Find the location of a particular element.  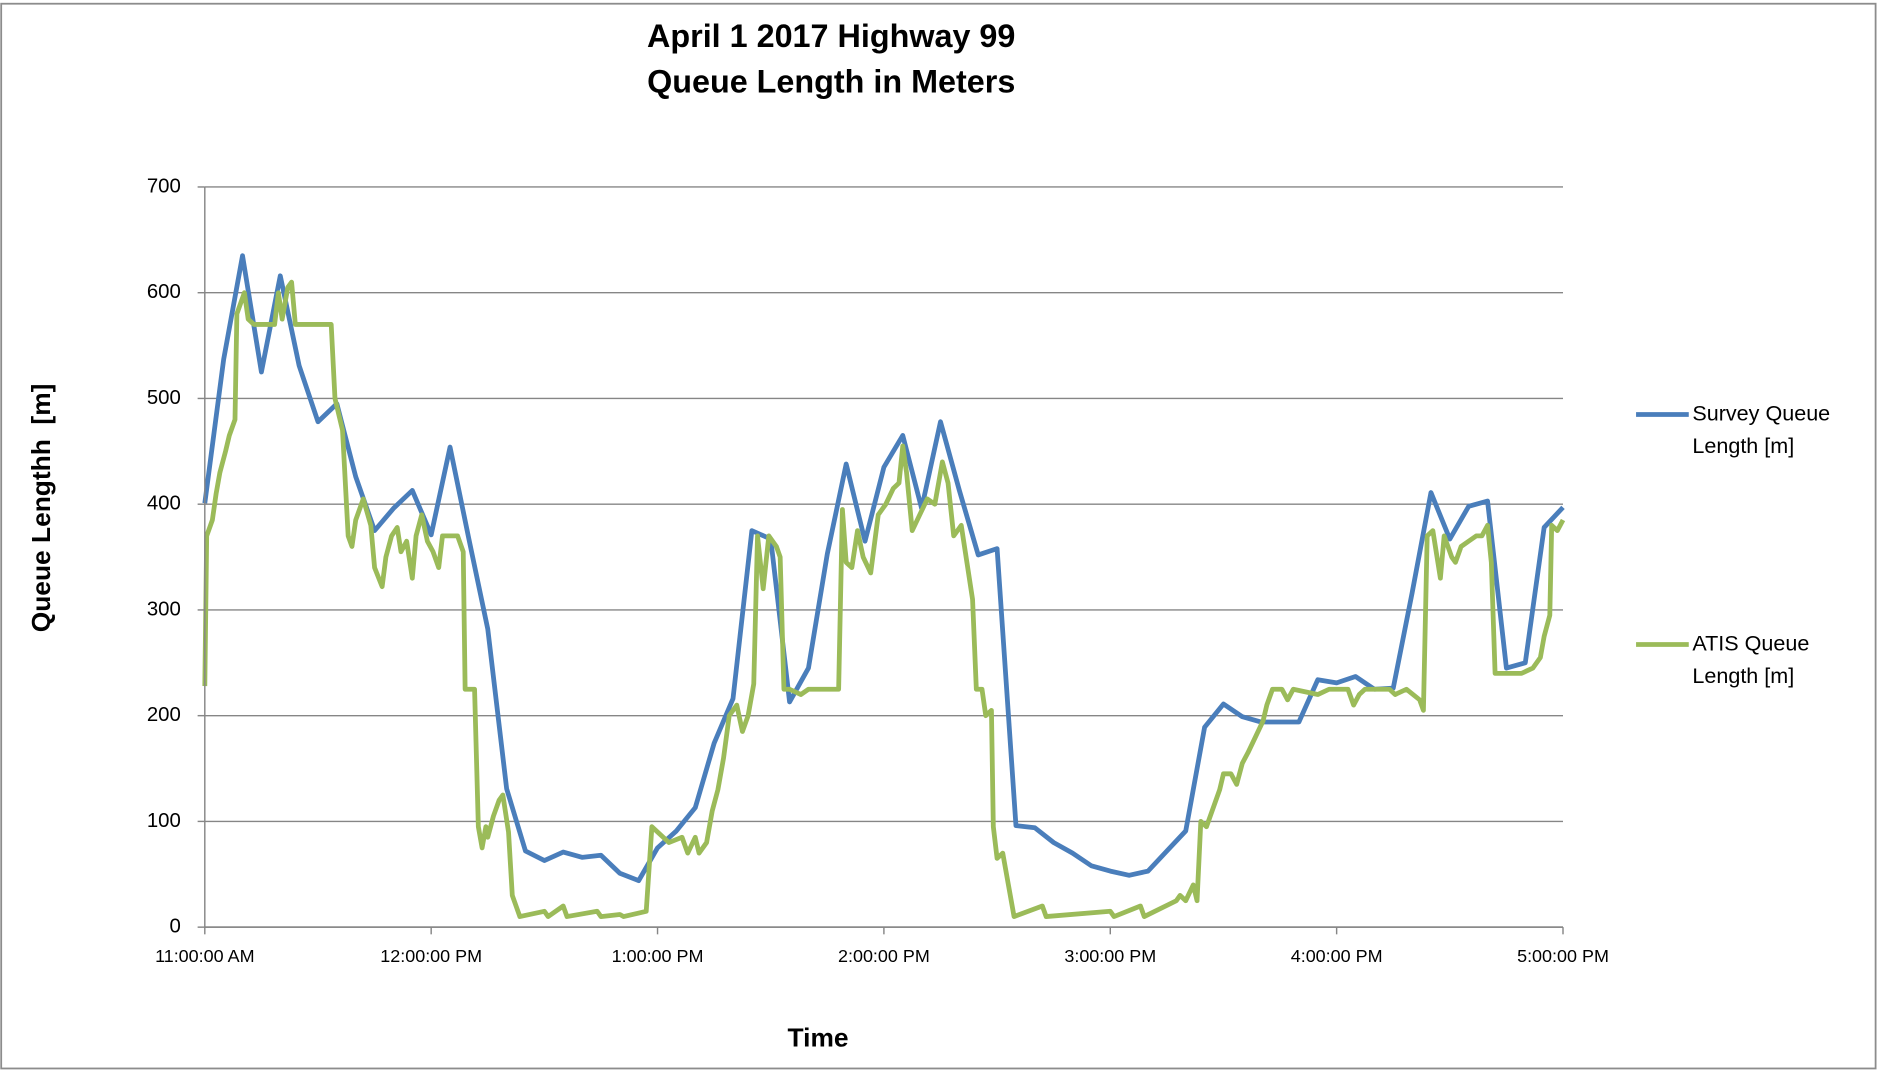

legend-label: ATIS Queue Length [m] is located at coordinates (1751, 659).